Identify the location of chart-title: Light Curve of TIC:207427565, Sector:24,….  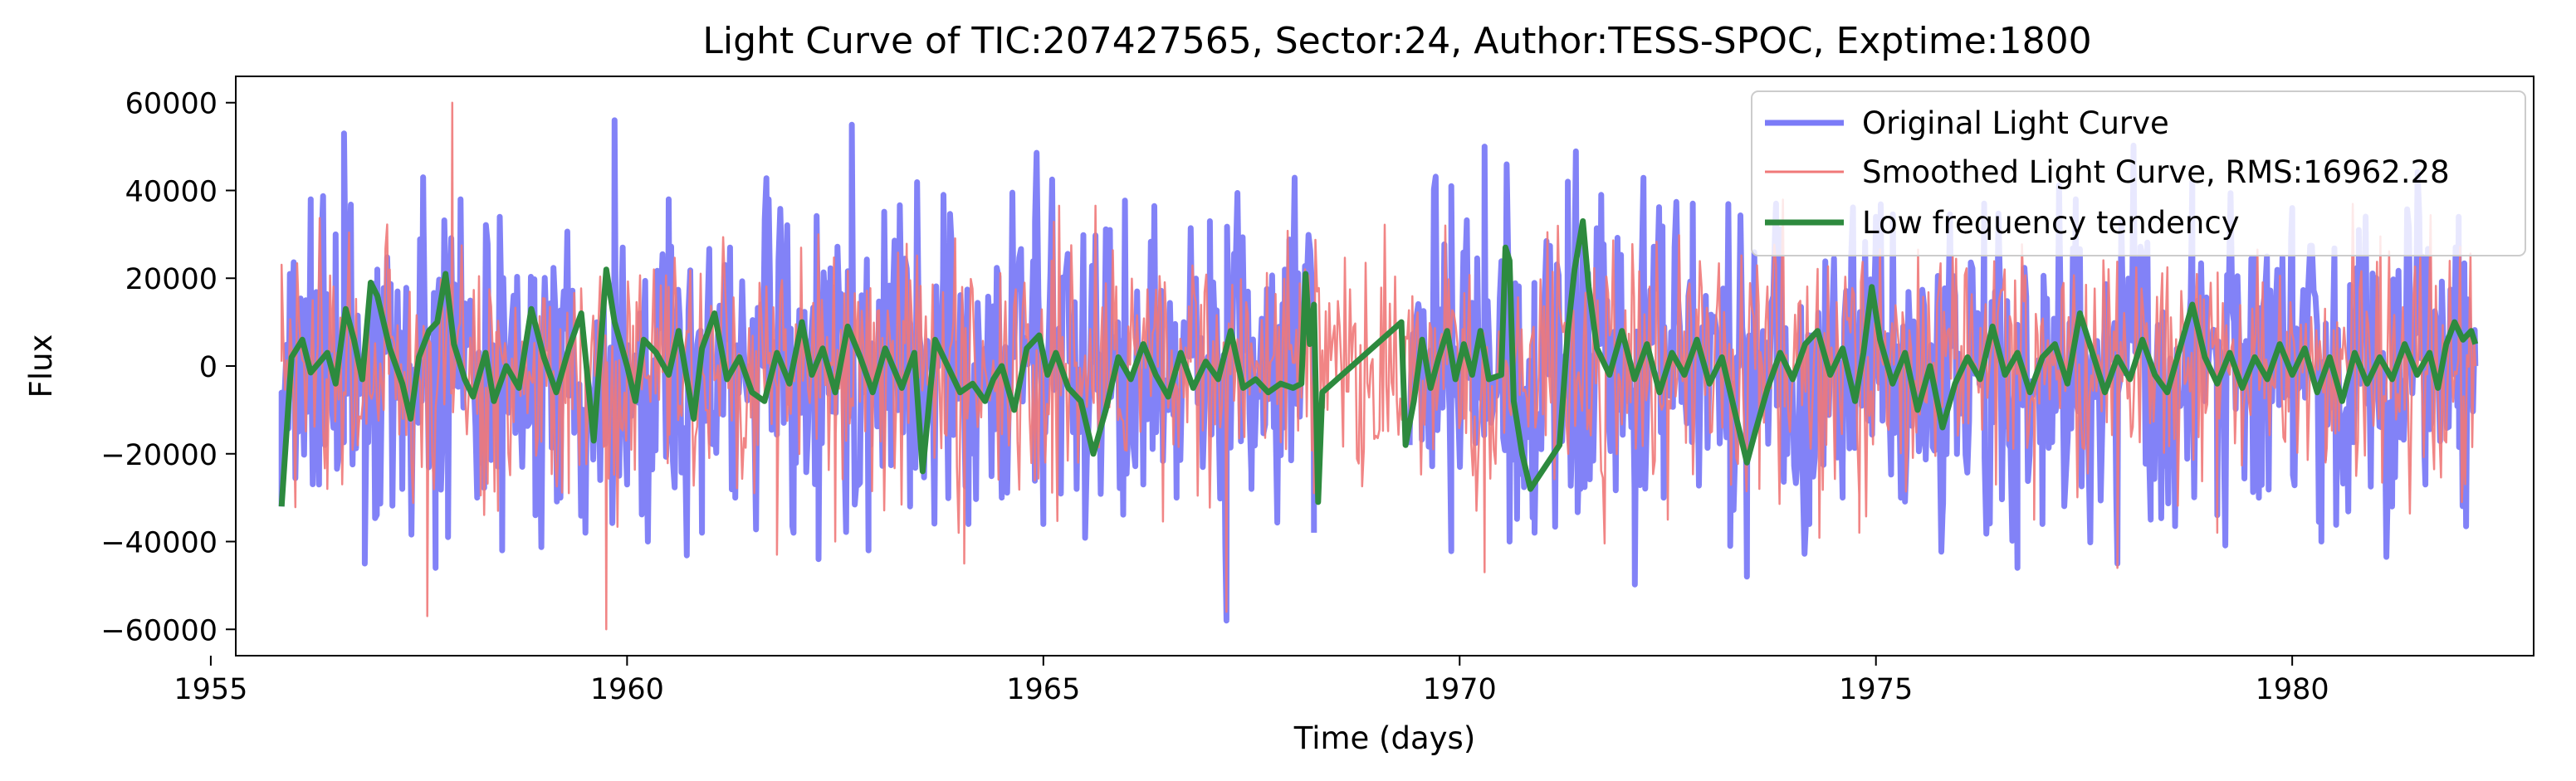
(1396, 41).